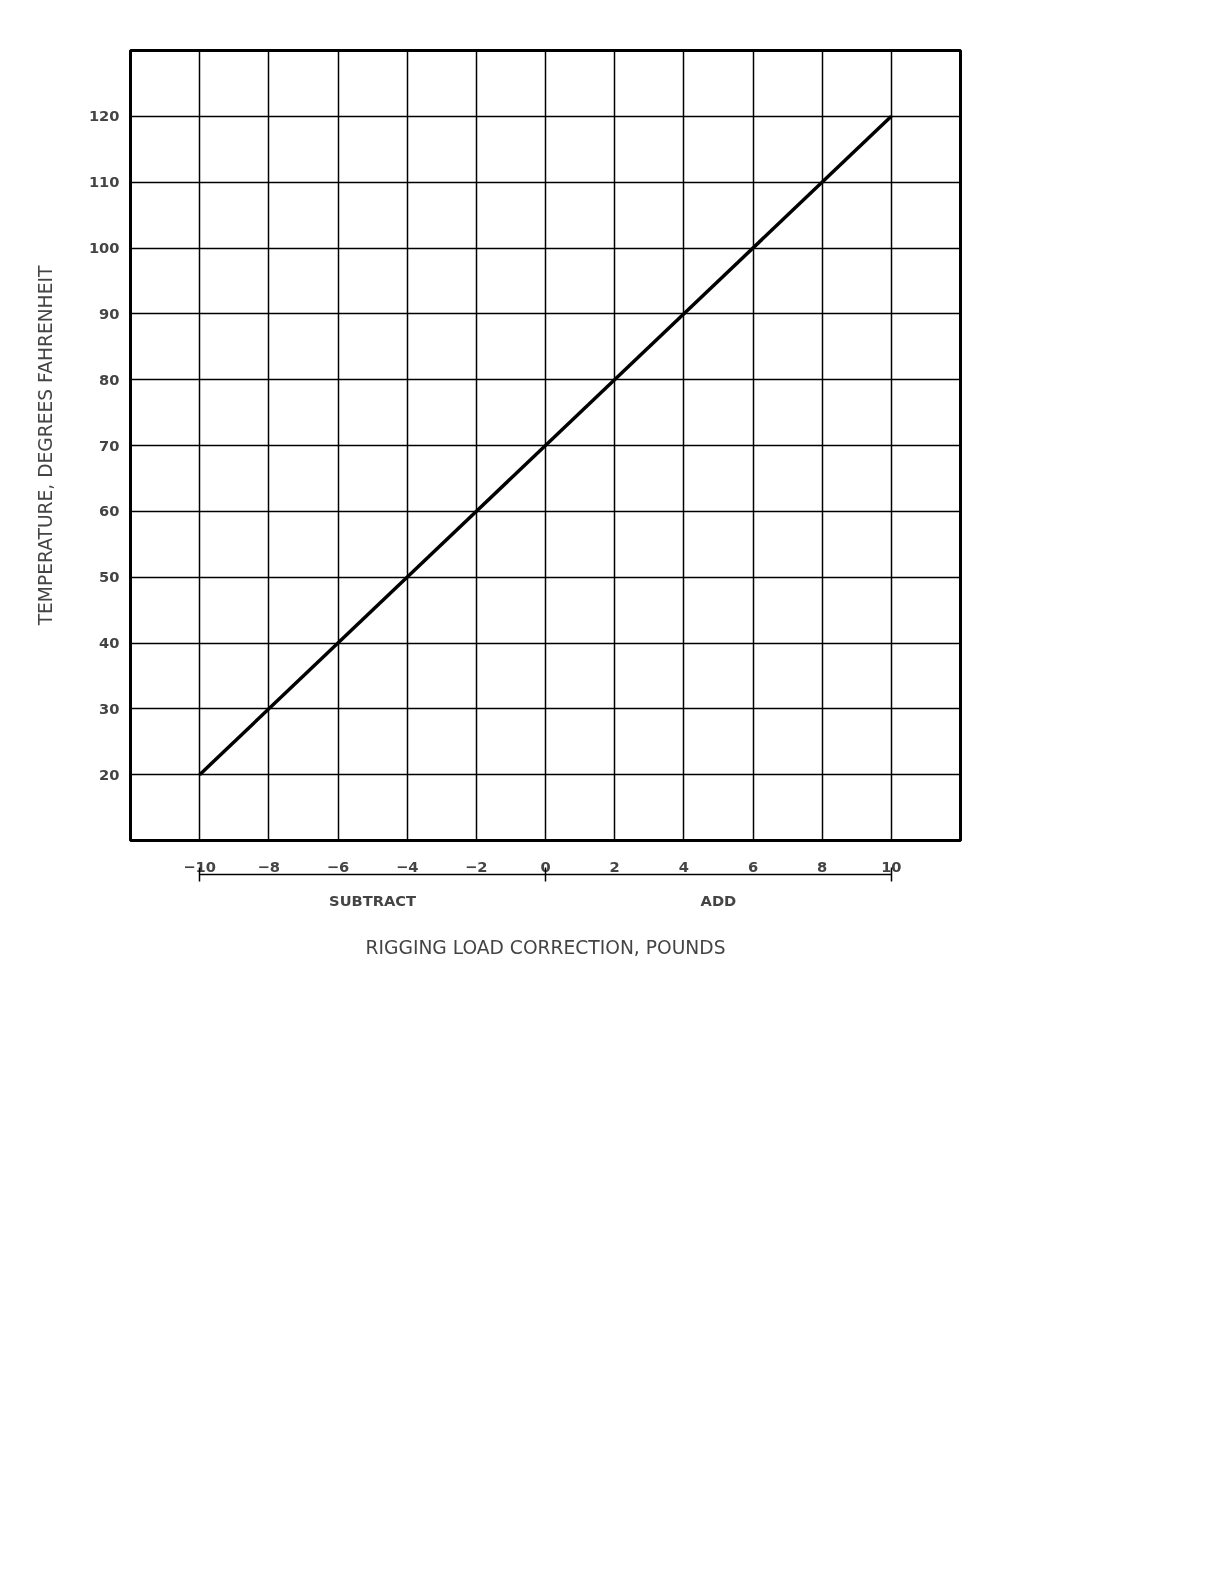 The height and width of the screenshot is (1584, 1224). Describe the element at coordinates (373, 900) in the screenshot. I see `text: SUBTRACT` at that location.